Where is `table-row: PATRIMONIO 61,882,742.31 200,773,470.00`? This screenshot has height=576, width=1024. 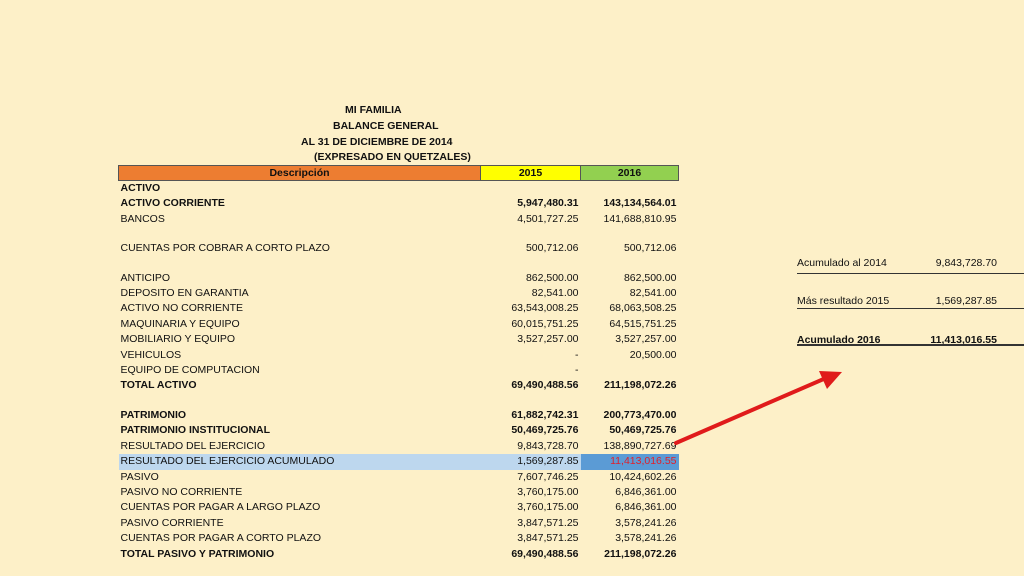 table-row: PATRIMONIO 61,882,742.31 200,773,470.00 is located at coordinates (399, 415).